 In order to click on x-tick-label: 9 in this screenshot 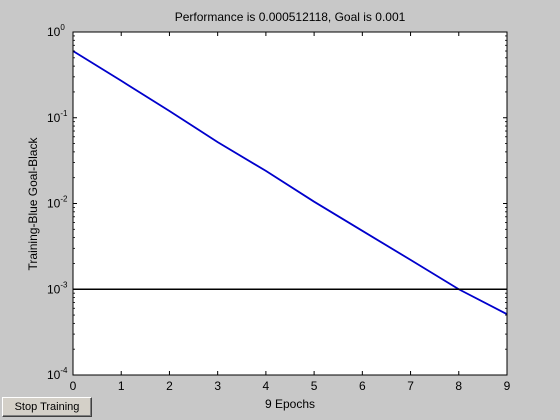, I will do `click(507, 386)`.